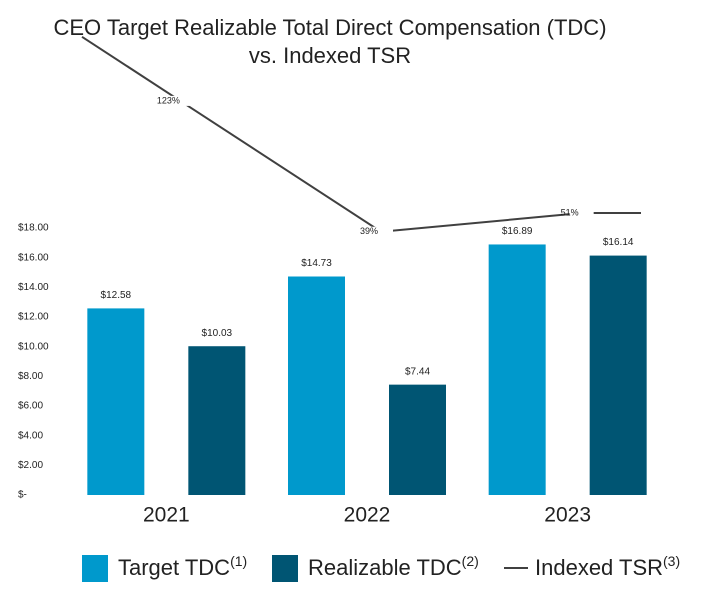 Image resolution: width=711 pixels, height=601 pixels. Describe the element at coordinates (30, 406) in the screenshot. I see `y-tick-label: $6.00` at that location.